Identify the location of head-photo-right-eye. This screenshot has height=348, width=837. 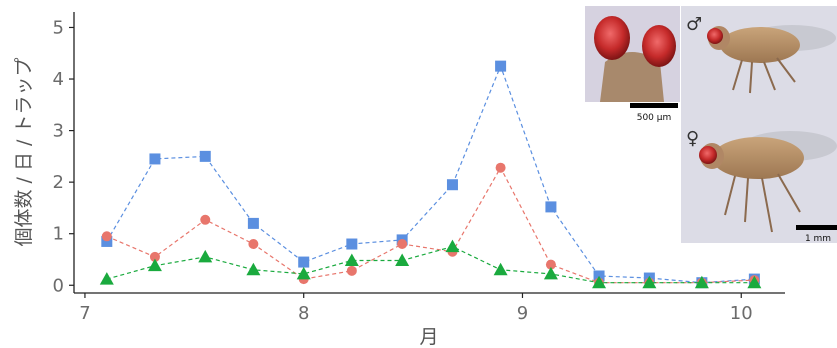
(659, 46).